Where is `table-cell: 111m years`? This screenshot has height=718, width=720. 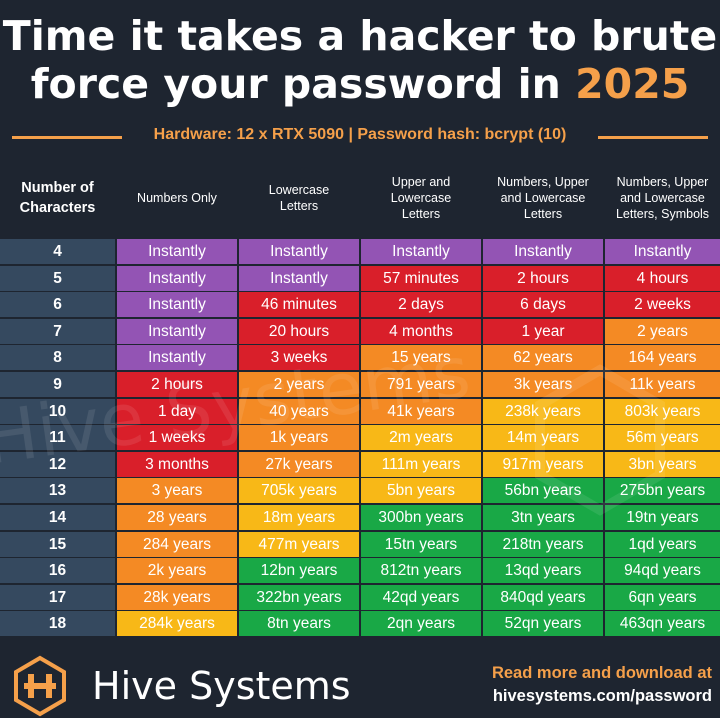
table-cell: 111m years is located at coordinates (421, 464).